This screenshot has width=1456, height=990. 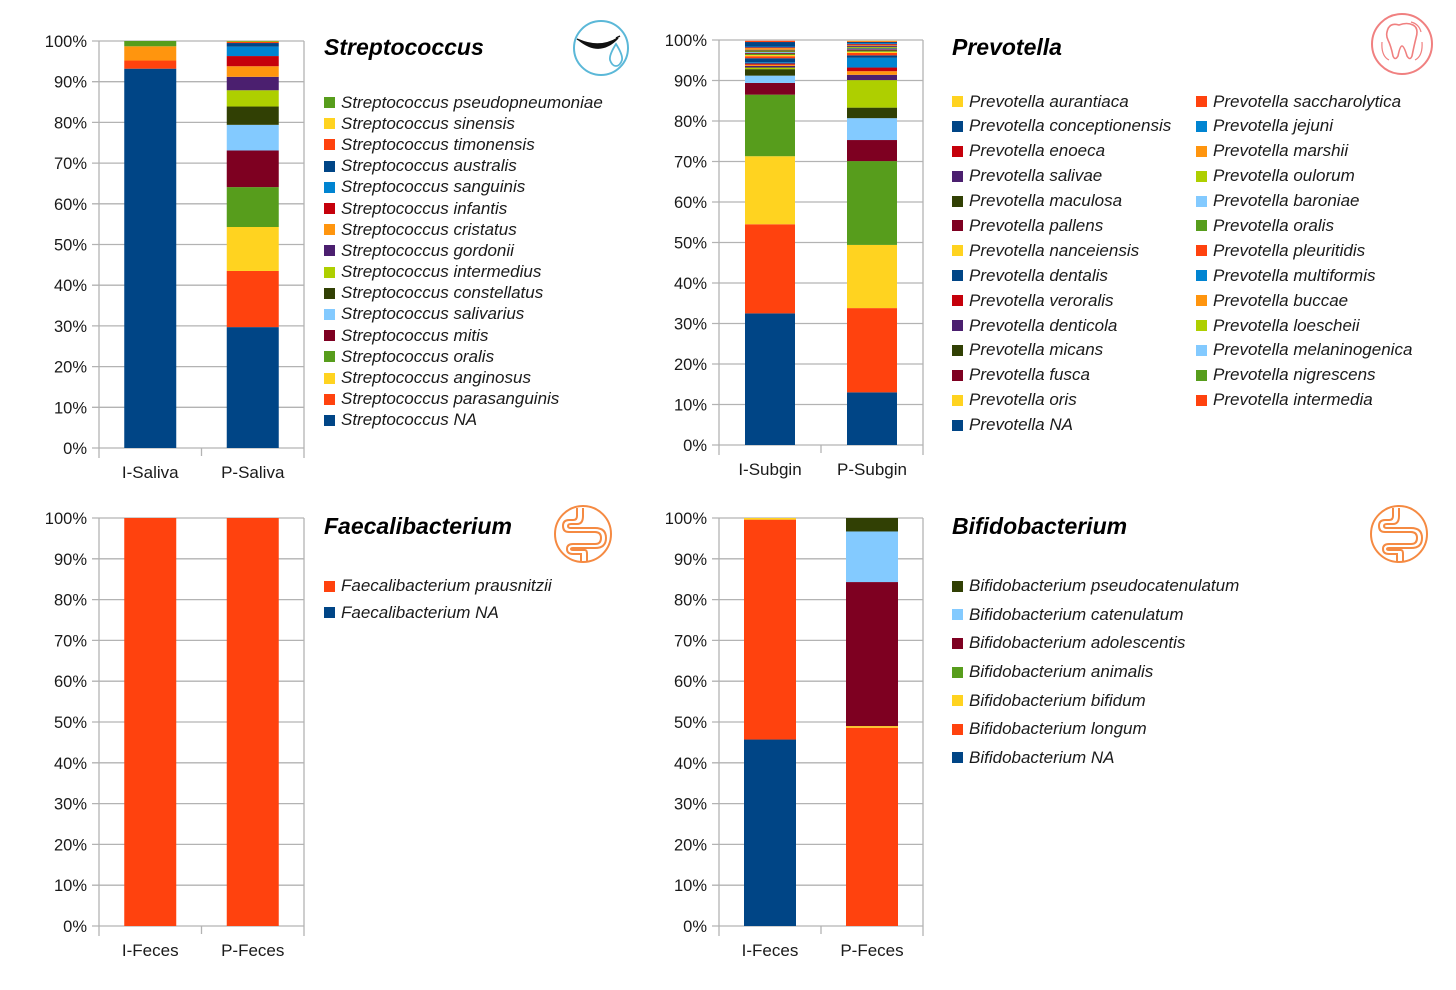 What do you see at coordinates (252, 42) in the screenshot?
I see `bar-segment-p-saliva-streptococcus-timonensis` at bounding box center [252, 42].